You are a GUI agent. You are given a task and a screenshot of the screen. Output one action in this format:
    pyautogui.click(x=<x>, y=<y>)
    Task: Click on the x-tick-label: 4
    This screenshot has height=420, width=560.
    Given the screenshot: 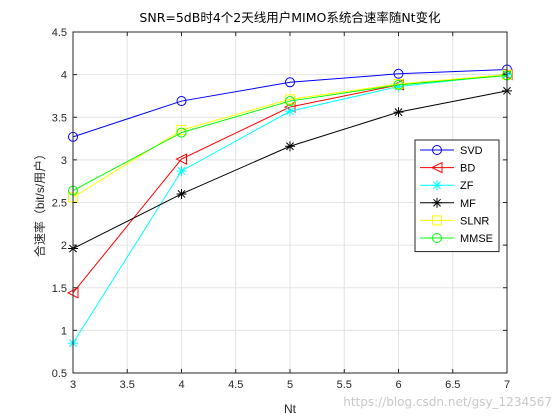 What is the action you would take?
    pyautogui.click(x=181, y=385)
    